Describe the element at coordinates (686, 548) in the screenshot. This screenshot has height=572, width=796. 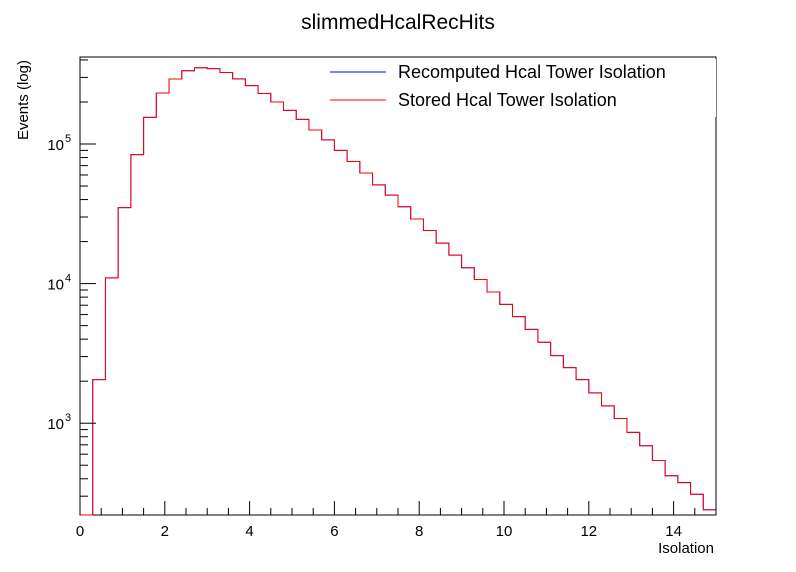
I see `x-axis-label: Isolation` at that location.